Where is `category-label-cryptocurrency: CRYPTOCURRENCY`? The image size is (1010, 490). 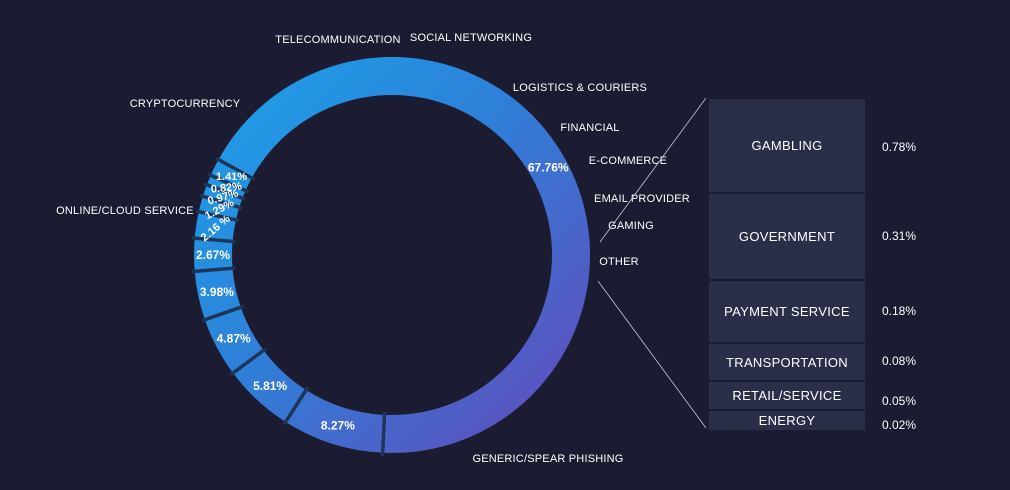 category-label-cryptocurrency: CRYPTOCURRENCY is located at coordinates (185, 104).